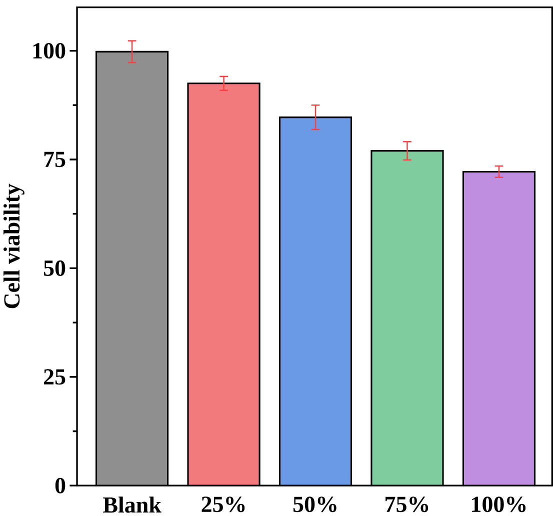 Image resolution: width=553 pixels, height=516 pixels. What do you see at coordinates (13, 246) in the screenshot?
I see `y-axis-title: Cell viability` at bounding box center [13, 246].